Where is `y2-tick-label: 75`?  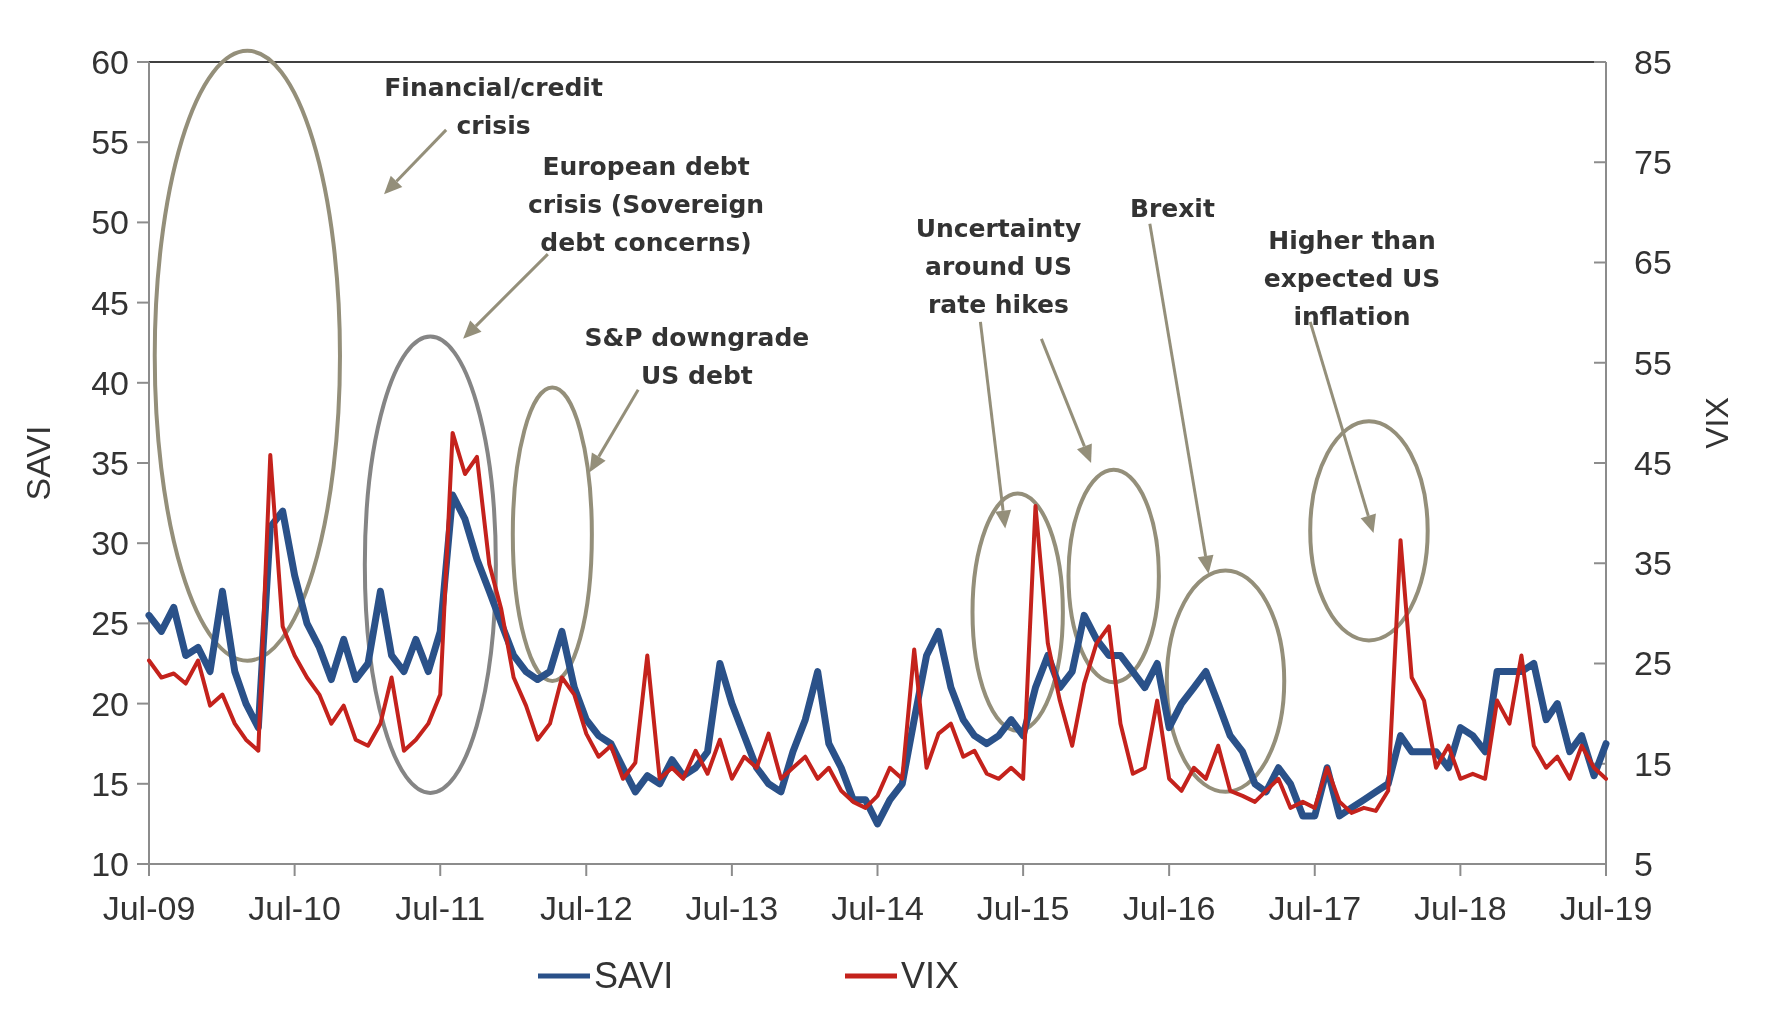
y2-tick-label: 75 is located at coordinates (1653, 162).